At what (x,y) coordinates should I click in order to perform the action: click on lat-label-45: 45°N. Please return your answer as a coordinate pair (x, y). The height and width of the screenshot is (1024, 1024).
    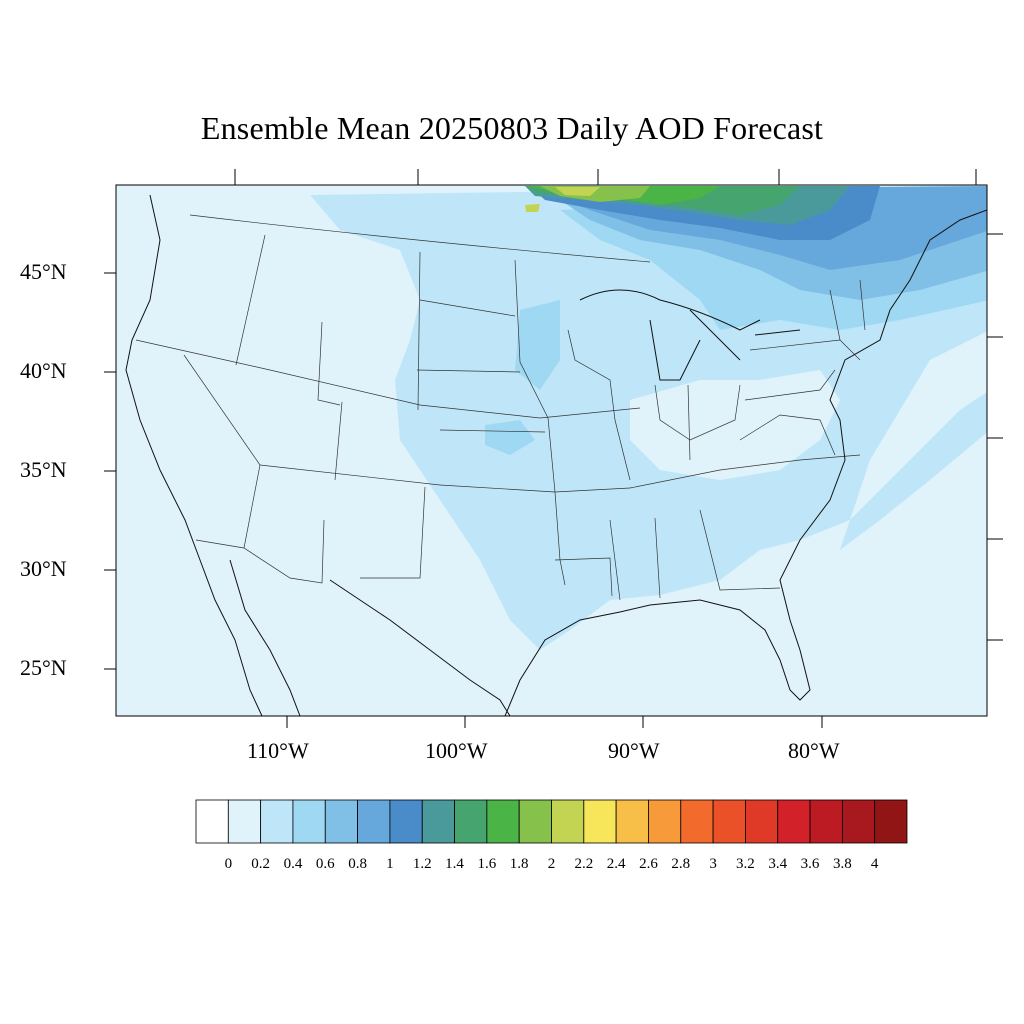
    Looking at the image, I should click on (43, 271).